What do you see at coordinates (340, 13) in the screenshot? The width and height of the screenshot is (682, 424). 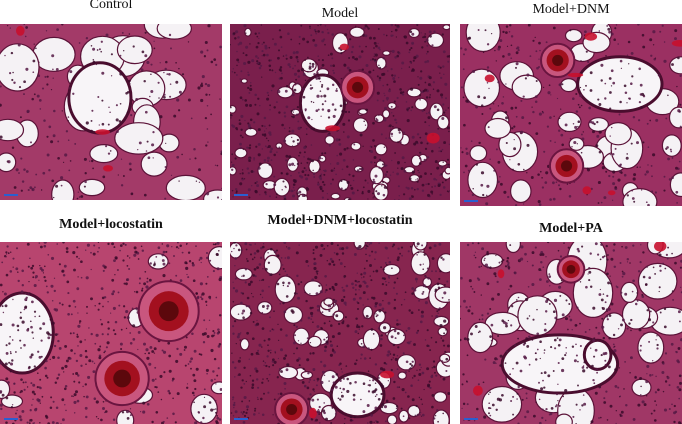 I see `panel-label: Model` at bounding box center [340, 13].